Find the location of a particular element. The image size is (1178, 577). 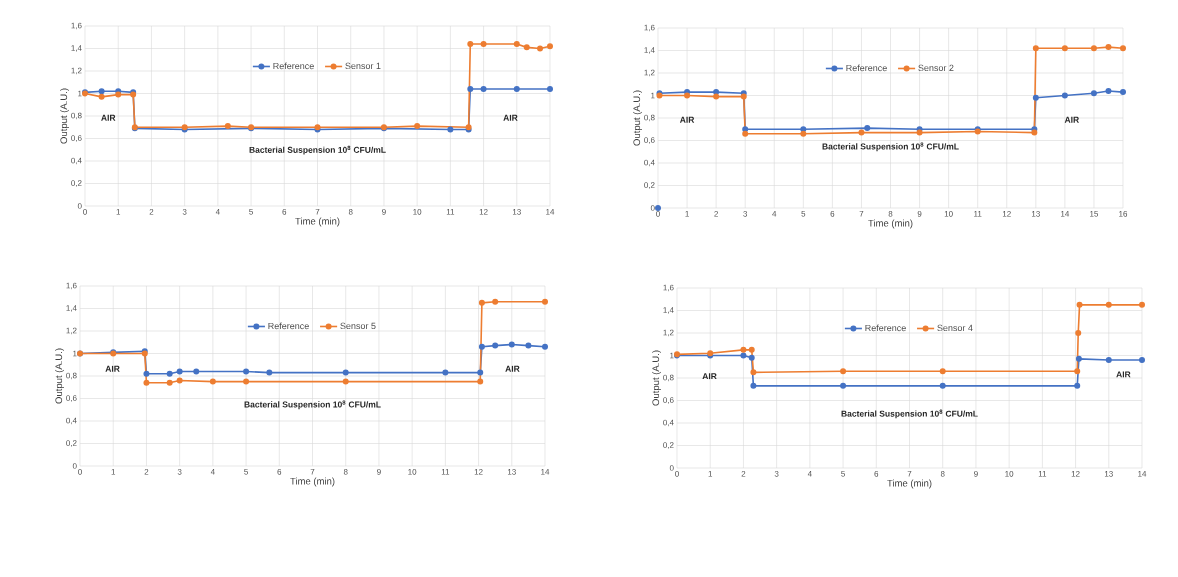

annotation: Bacterial Suspension 10$^{8}$ CFU/mL is located at coordinates (317, 150).